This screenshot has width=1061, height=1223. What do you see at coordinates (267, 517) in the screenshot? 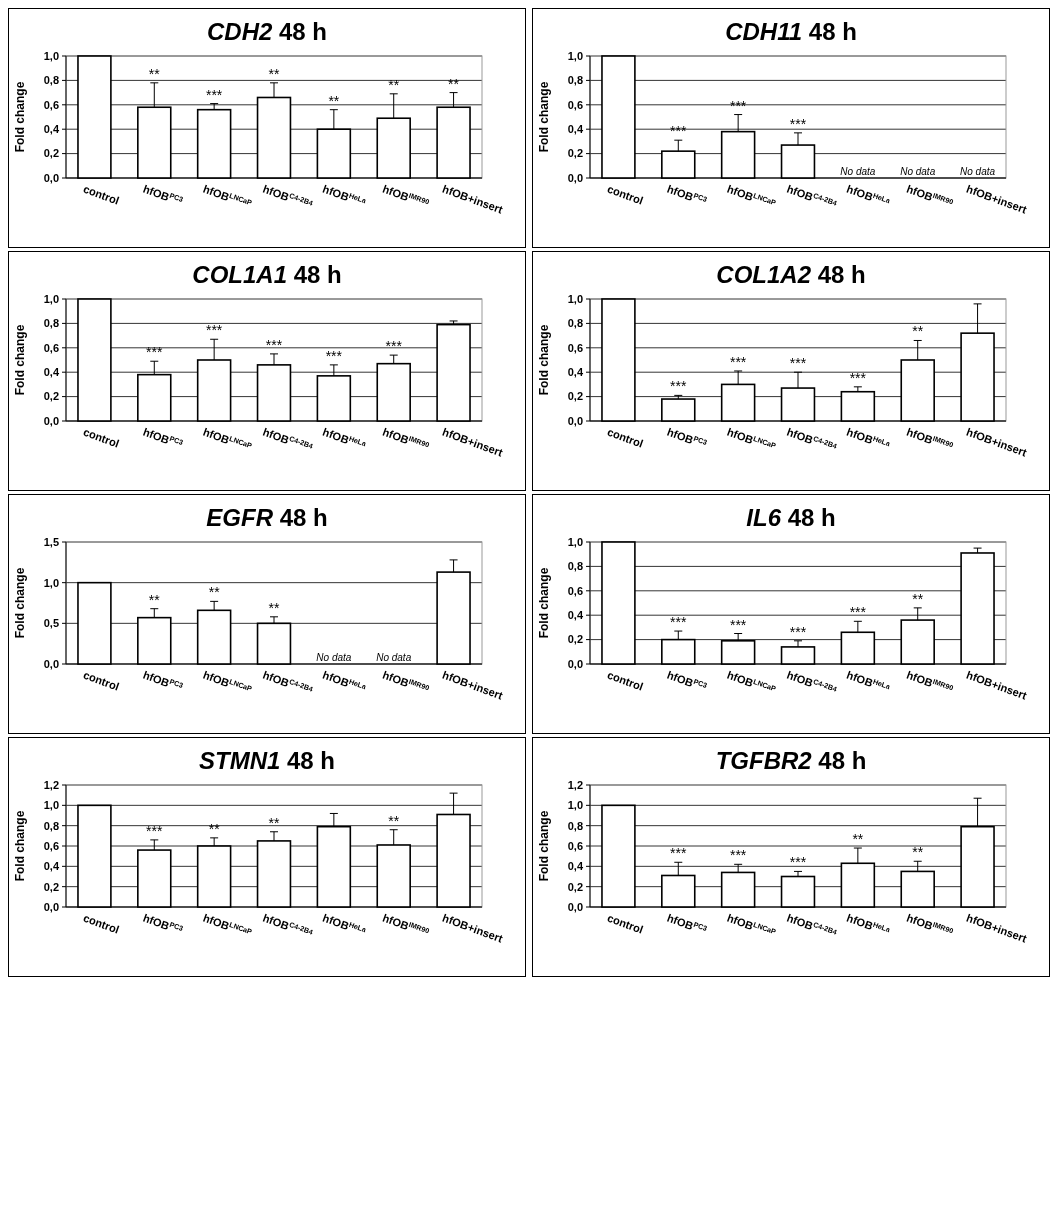
I see `chart-title: EGFR 48 h` at bounding box center [267, 517].